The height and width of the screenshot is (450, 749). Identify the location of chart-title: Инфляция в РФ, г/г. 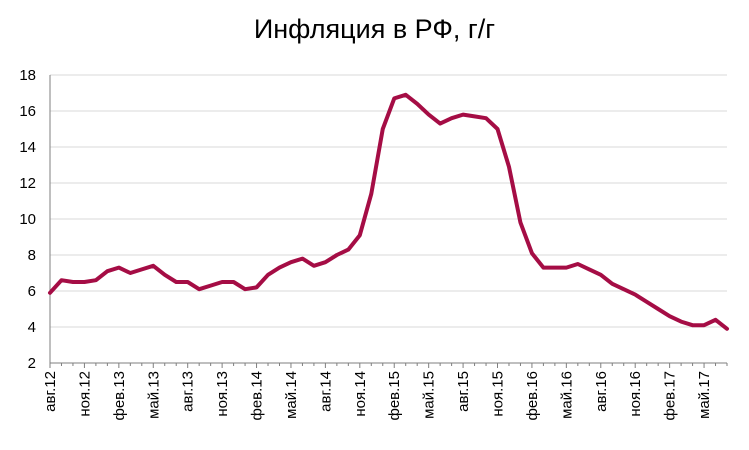
(374, 29).